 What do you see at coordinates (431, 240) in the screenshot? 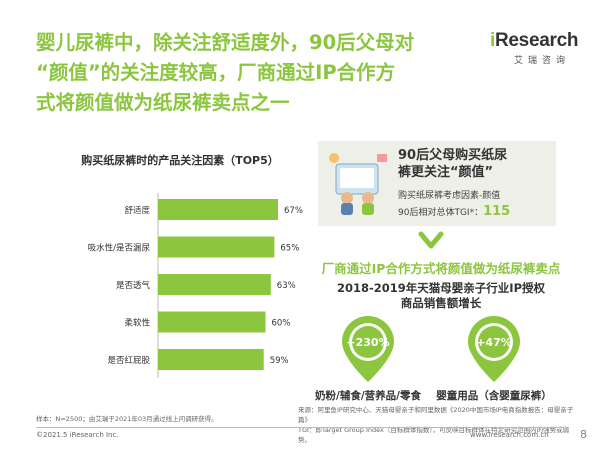
I see `down-arrow-icon` at bounding box center [431, 240].